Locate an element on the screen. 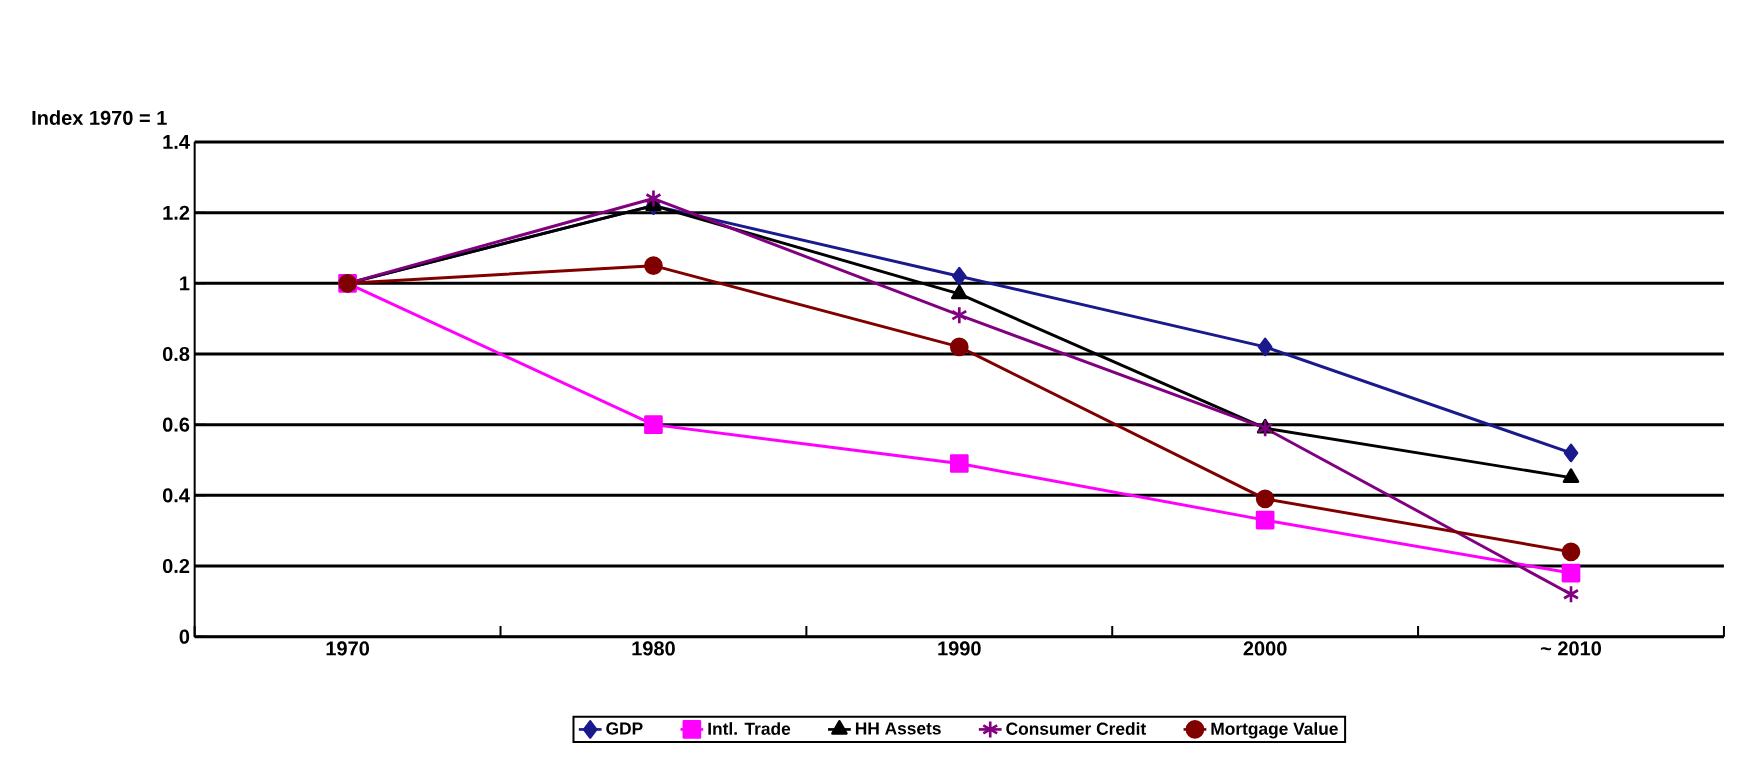  y-tick-label: 0 is located at coordinates (184, 636).